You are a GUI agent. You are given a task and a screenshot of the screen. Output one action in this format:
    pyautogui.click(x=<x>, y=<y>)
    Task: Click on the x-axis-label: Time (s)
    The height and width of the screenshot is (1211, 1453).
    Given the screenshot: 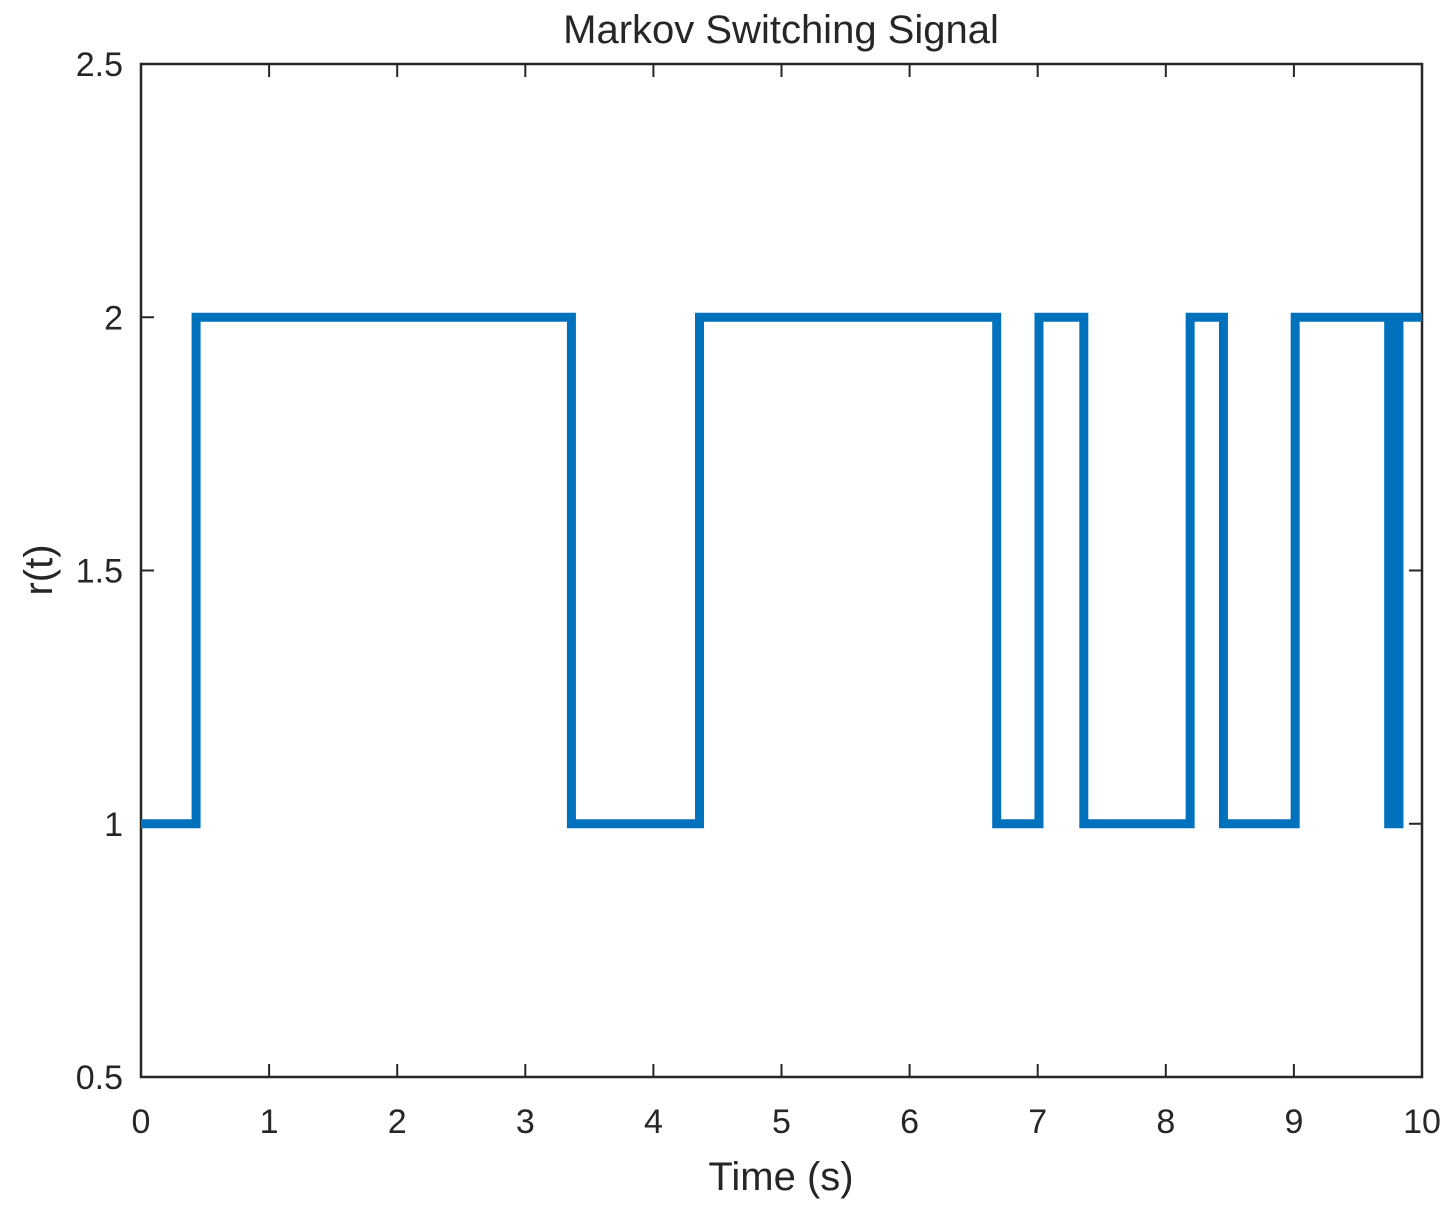 What is the action you would take?
    pyautogui.click(x=780, y=1177)
    